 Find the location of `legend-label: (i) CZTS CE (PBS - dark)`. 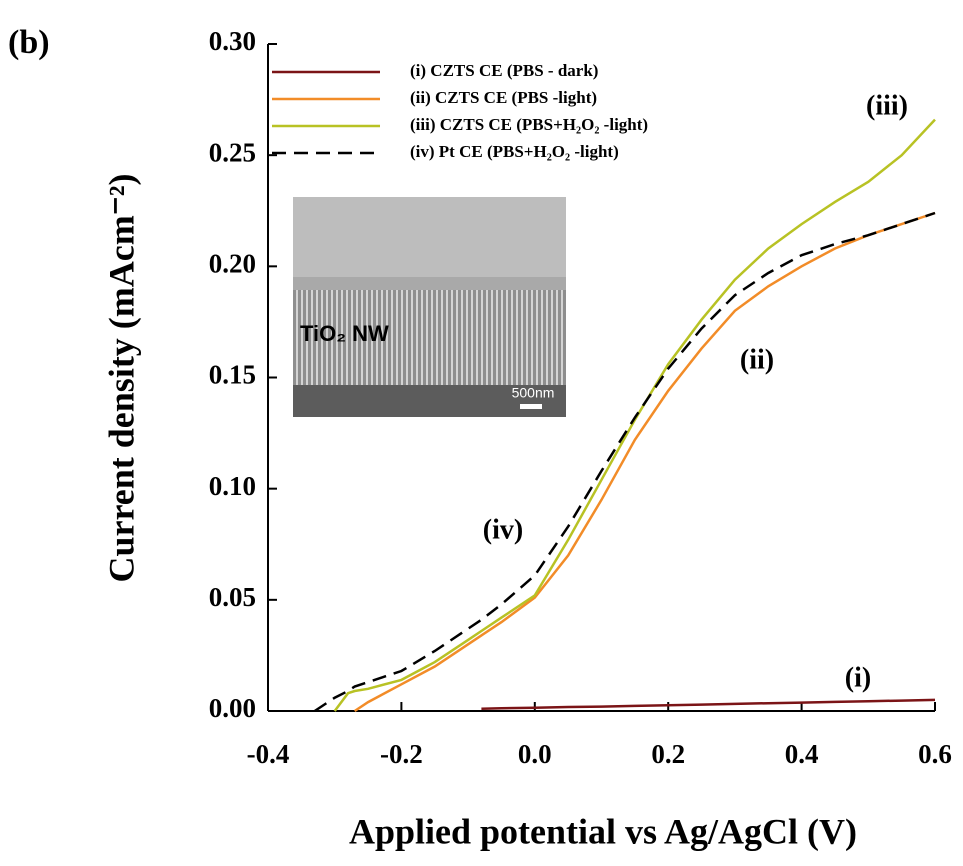

legend-label: (i) CZTS CE (PBS - dark) is located at coordinates (504, 70).